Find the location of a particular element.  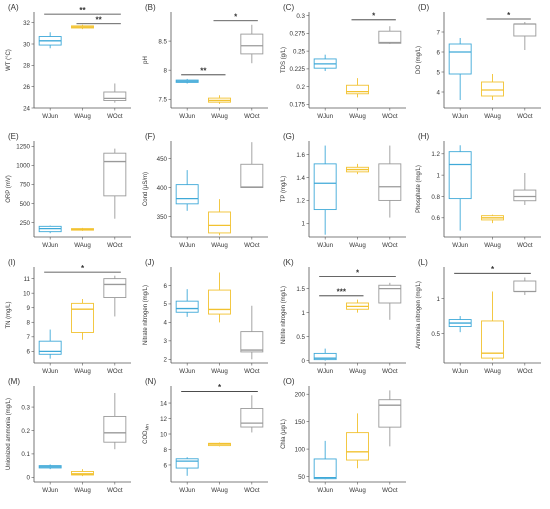

panel-letter: (G) is located at coordinates (289, 136).